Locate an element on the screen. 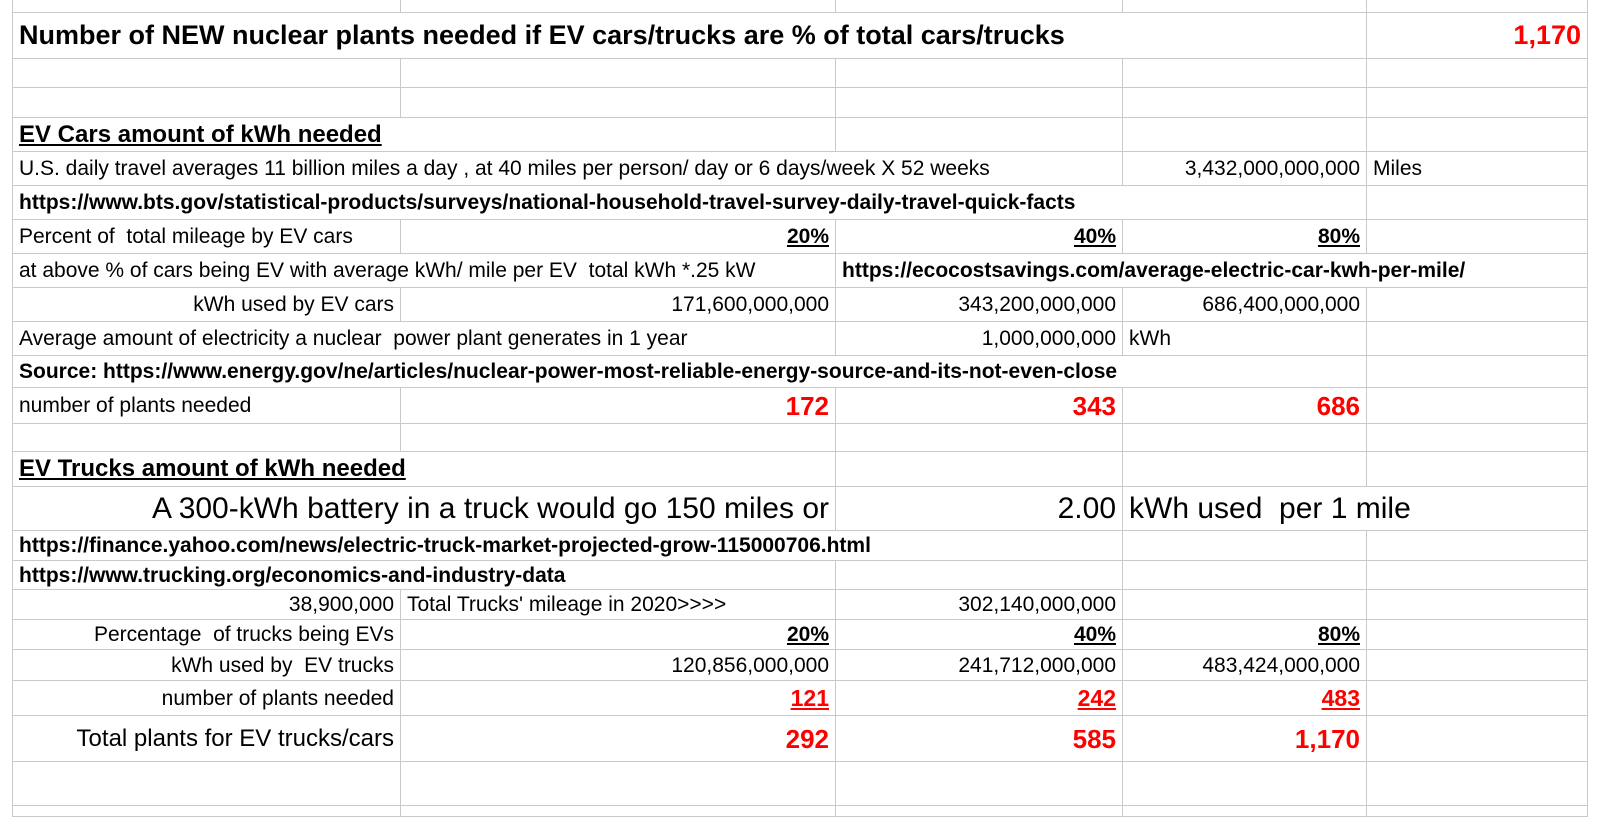 This screenshot has height=817, width=1600. cell-cars-plants-label: number of plants needed is located at coordinates (207, 405).